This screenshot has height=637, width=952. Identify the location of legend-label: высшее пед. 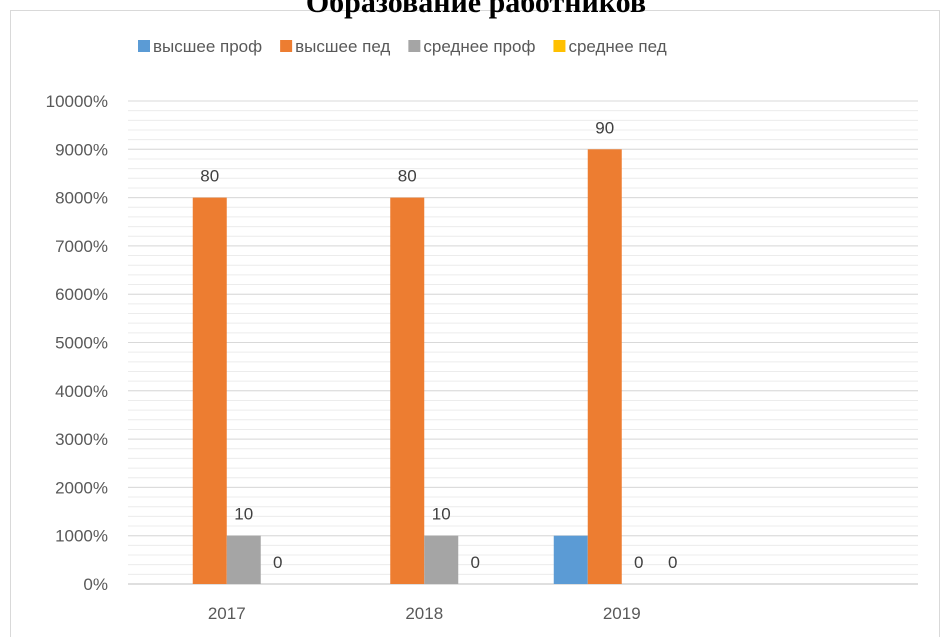
(342, 46).